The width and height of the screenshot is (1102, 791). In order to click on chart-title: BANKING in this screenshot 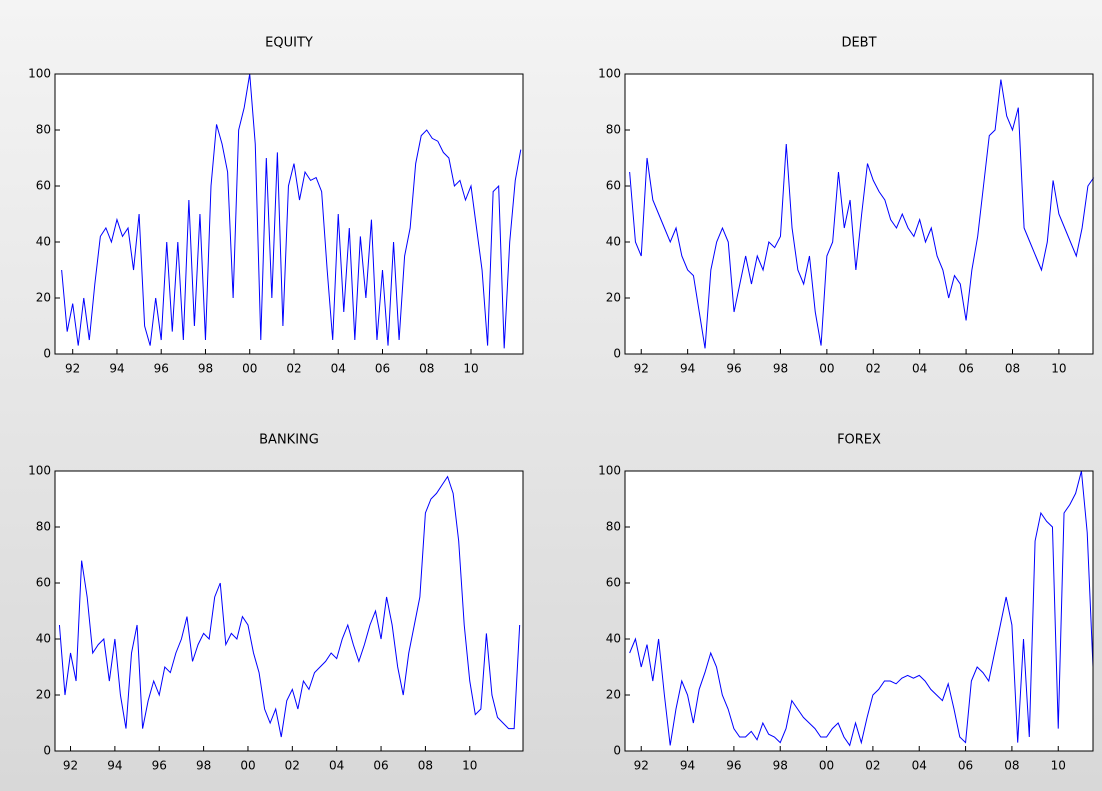, I will do `click(289, 440)`.